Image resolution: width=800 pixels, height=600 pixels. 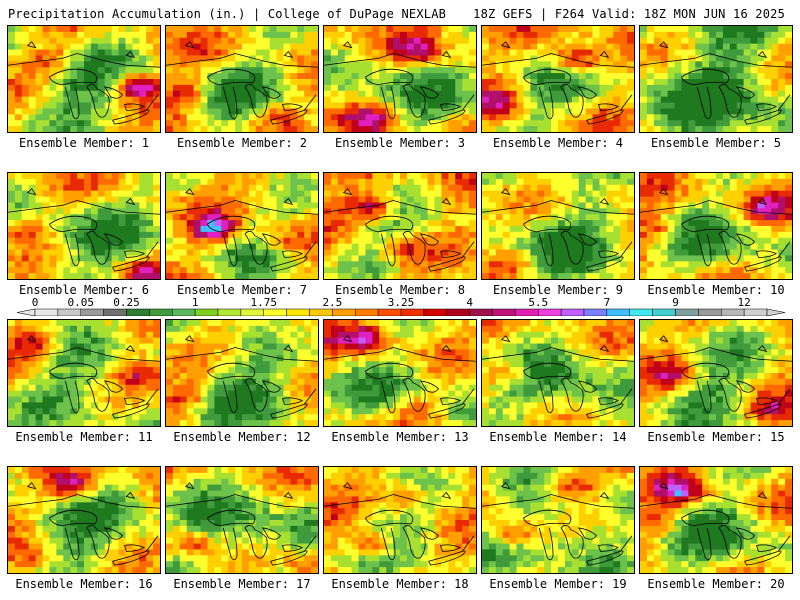 I want to click on scale-right-arrow, so click(x=776, y=312).